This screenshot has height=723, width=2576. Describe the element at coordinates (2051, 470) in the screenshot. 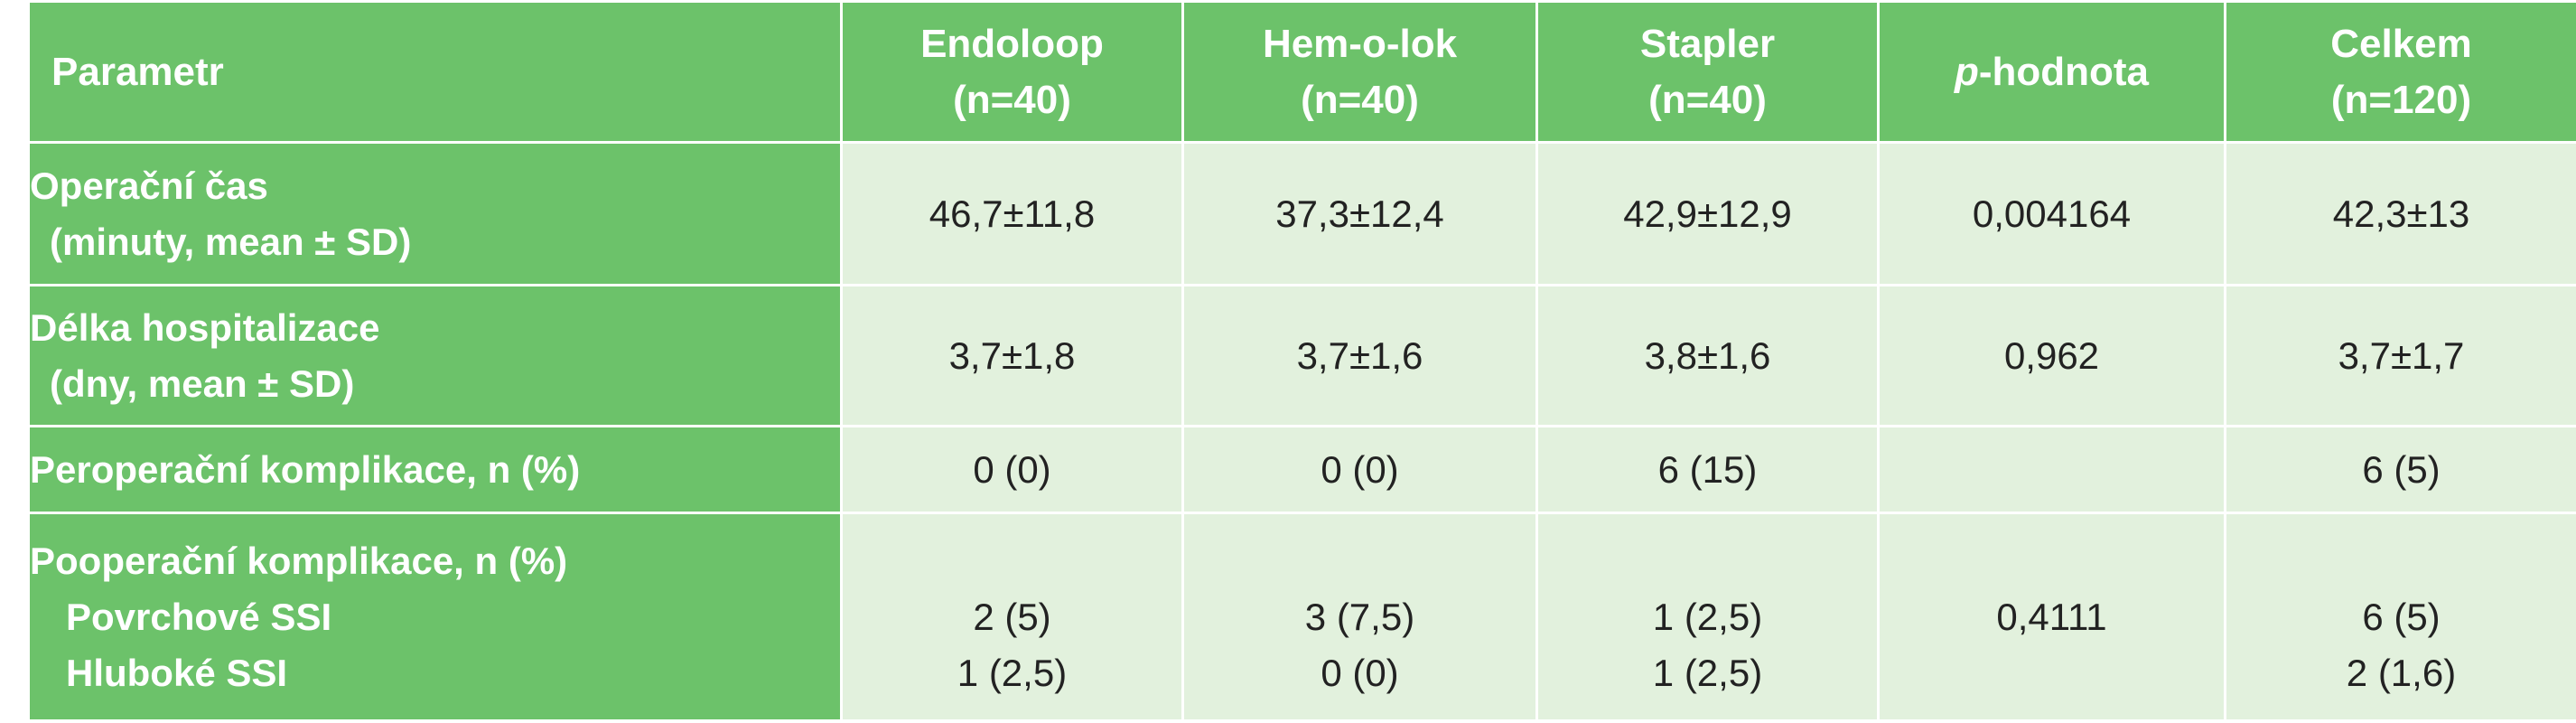

I see `cell-pvalue` at that location.